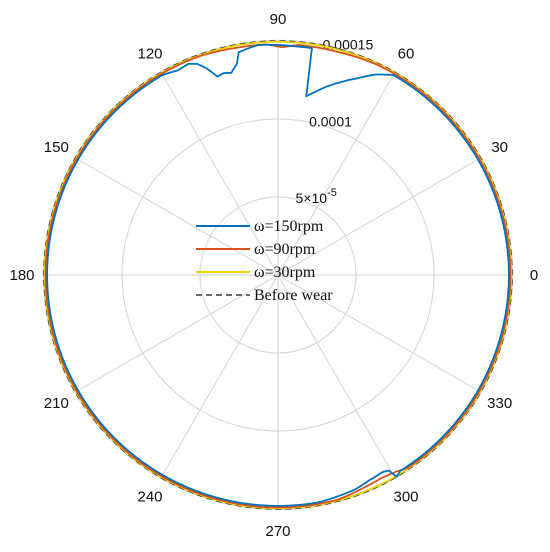 The height and width of the screenshot is (552, 550). What do you see at coordinates (21, 275) in the screenshot?
I see `angle-tick-label-180: 180` at bounding box center [21, 275].